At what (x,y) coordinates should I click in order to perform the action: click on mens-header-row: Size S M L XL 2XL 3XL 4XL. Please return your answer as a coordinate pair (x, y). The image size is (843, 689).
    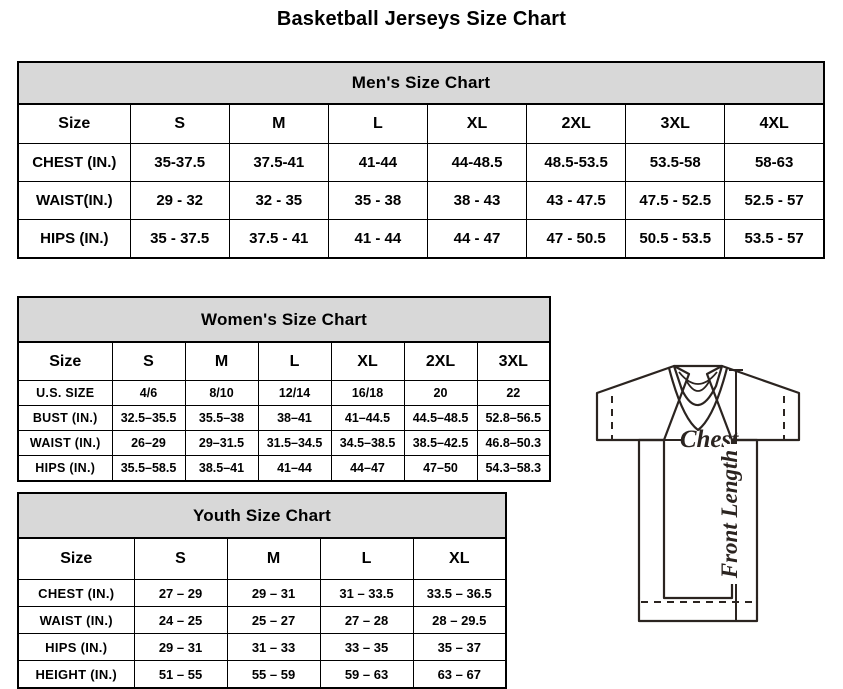
    Looking at the image, I should click on (421, 123).